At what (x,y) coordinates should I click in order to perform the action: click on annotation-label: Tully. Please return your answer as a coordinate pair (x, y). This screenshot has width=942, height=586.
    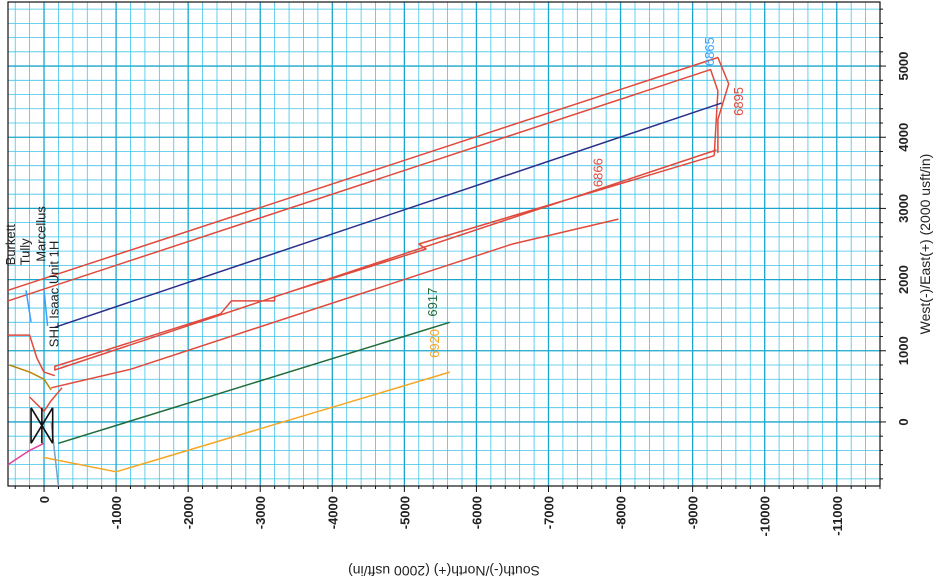
    Looking at the image, I should click on (25, 251).